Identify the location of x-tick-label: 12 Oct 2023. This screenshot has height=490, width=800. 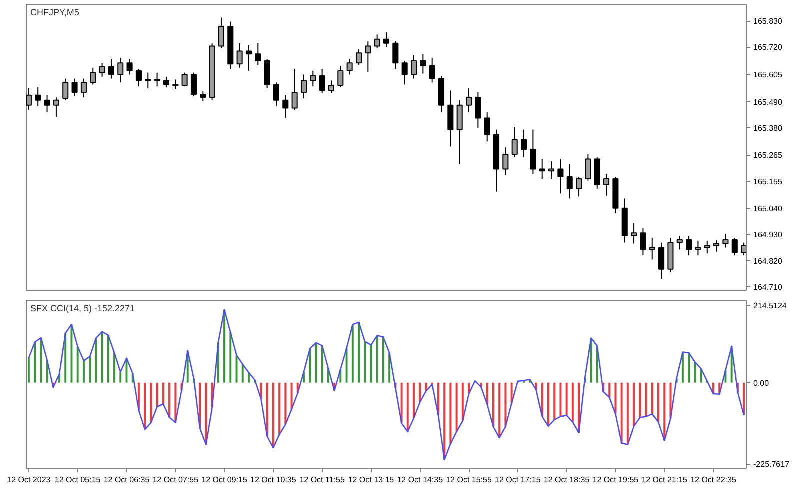
(29, 480).